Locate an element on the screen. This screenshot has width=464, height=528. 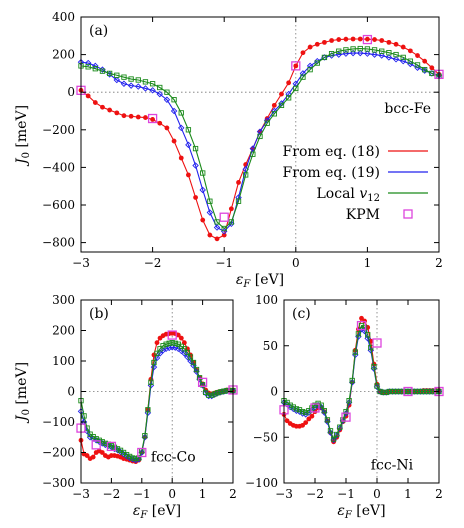
y-tick-label: −800 is located at coordinates (58, 243).